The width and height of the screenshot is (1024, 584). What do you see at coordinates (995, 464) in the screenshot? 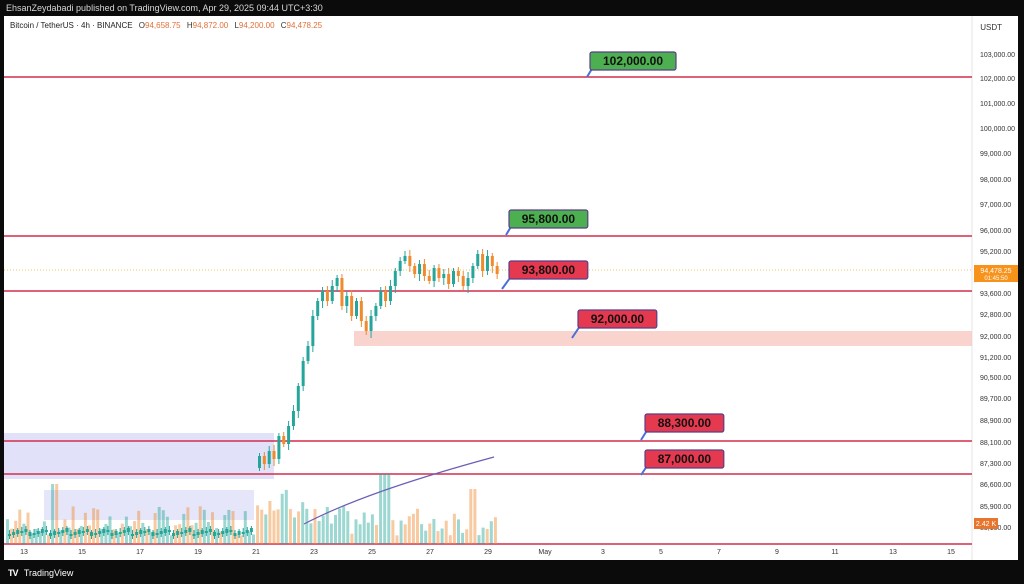
I see `price-tick-label: 87,300.00` at bounding box center [995, 464].